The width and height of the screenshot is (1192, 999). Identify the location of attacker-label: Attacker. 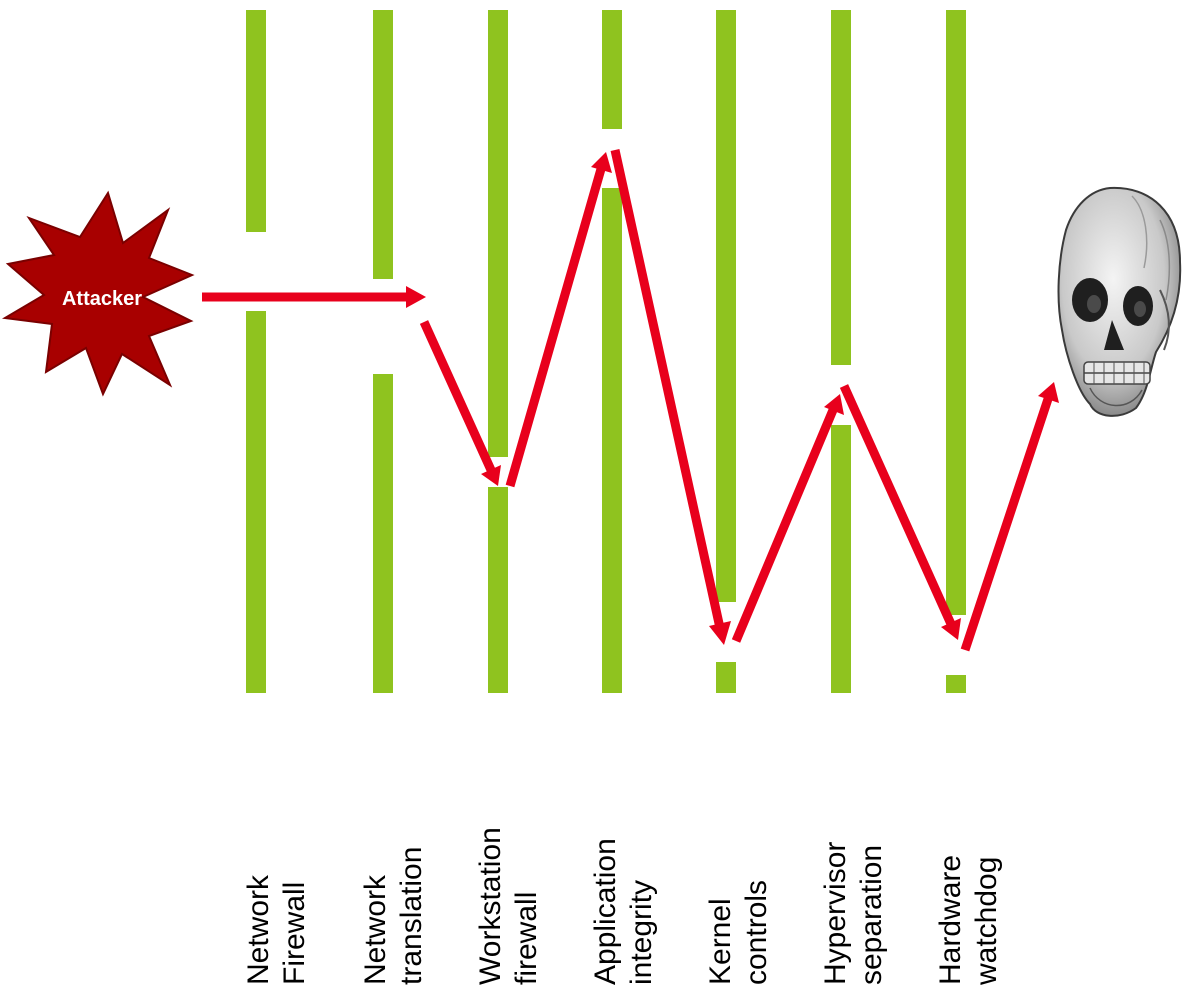
(102, 299).